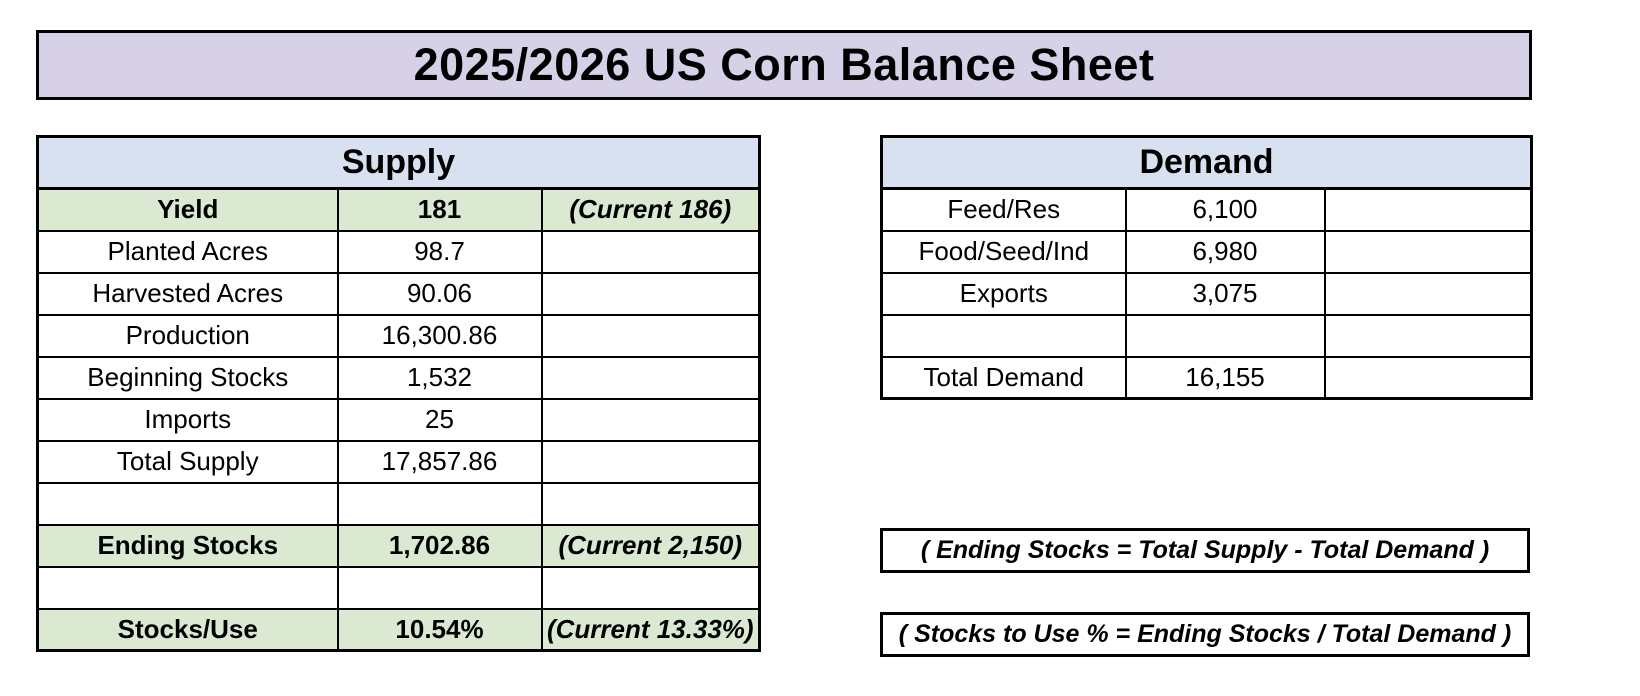 The image size is (1640, 696). What do you see at coordinates (187, 419) in the screenshot?
I see `cell-label: Imports` at bounding box center [187, 419].